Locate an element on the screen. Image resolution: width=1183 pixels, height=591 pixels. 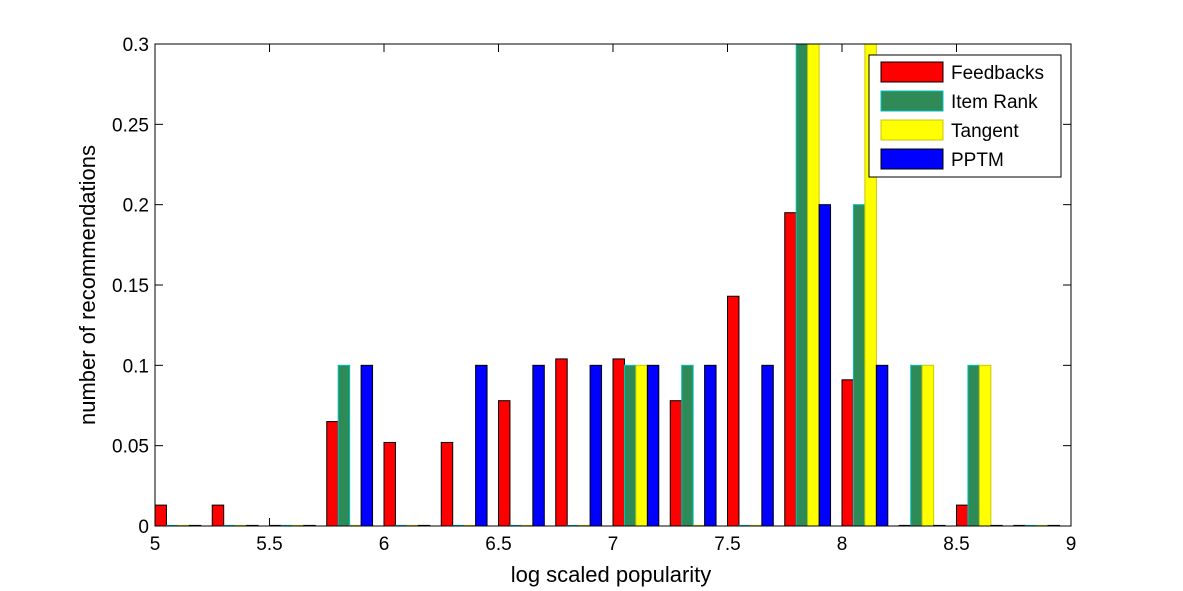
legend-label-feedbacks: Feedbacks is located at coordinates (997, 73).